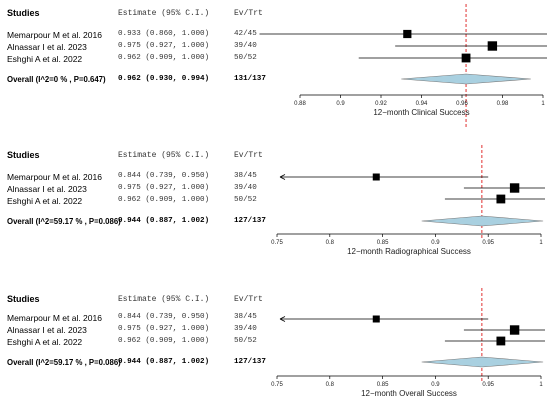  Describe the element at coordinates (503, 104) in the screenshot. I see `x-tick-label: 0.98` at that location.